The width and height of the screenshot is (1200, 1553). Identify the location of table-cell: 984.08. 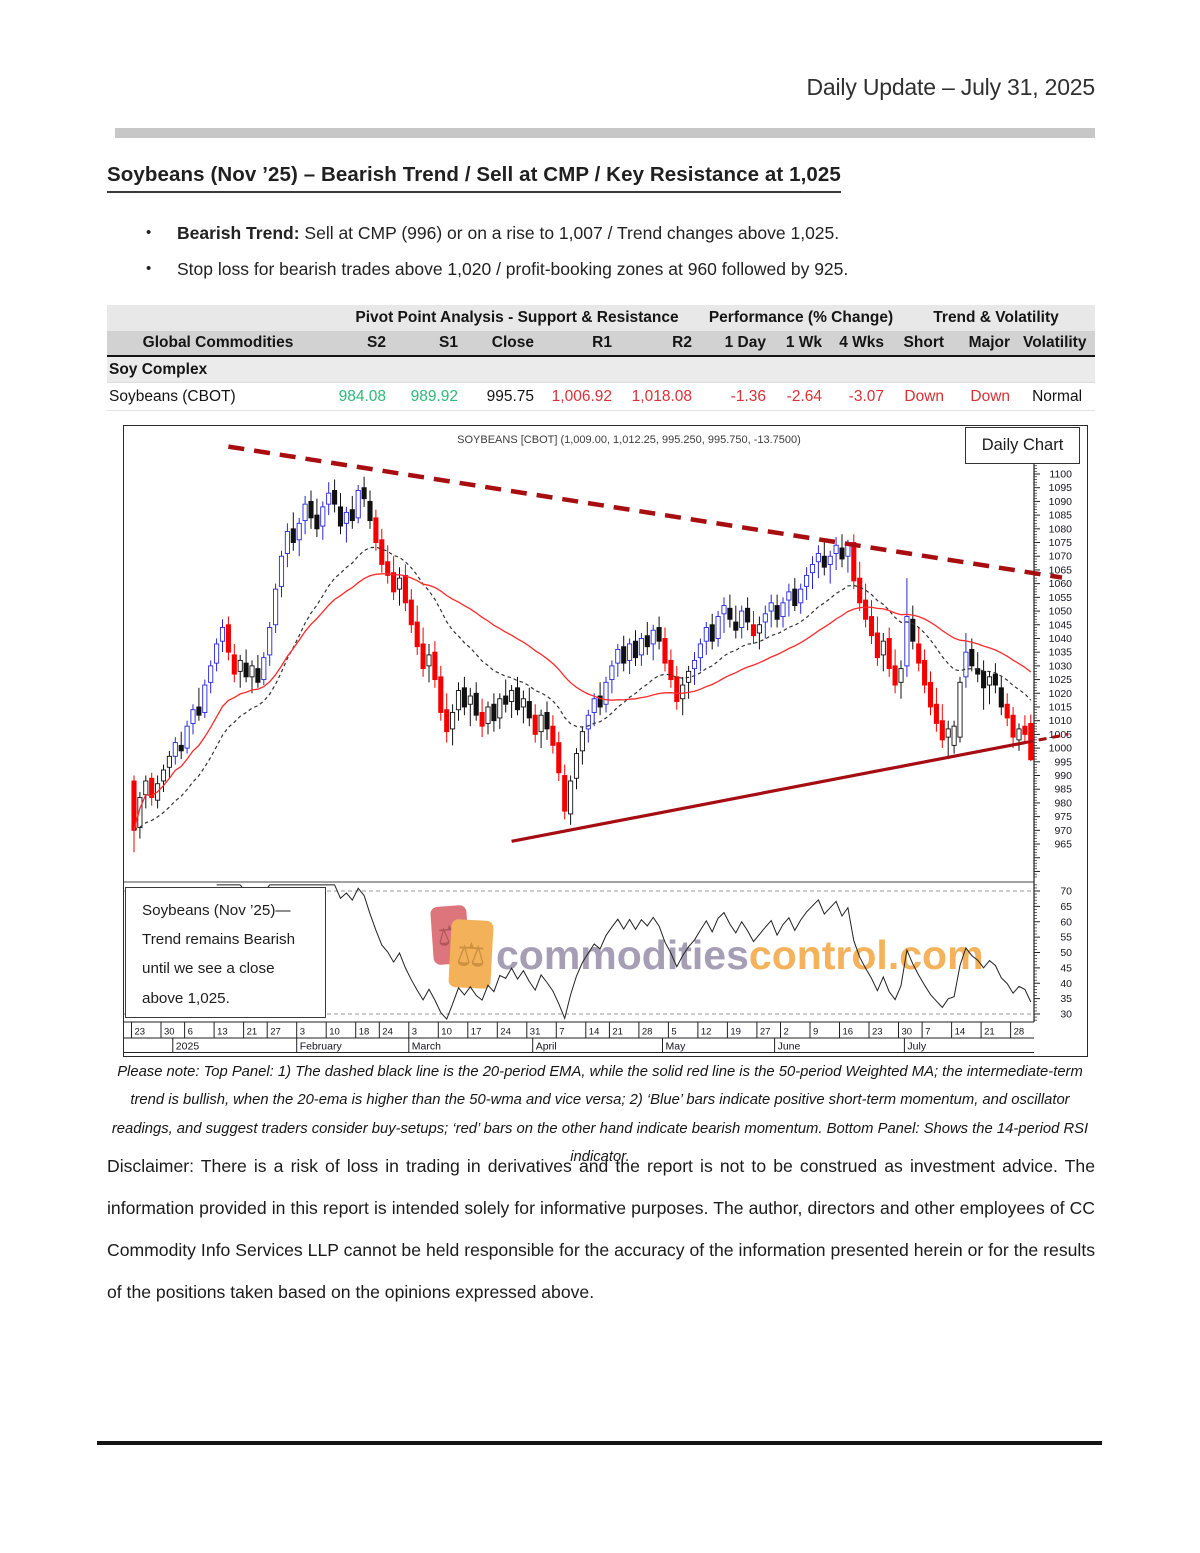
(364, 396).